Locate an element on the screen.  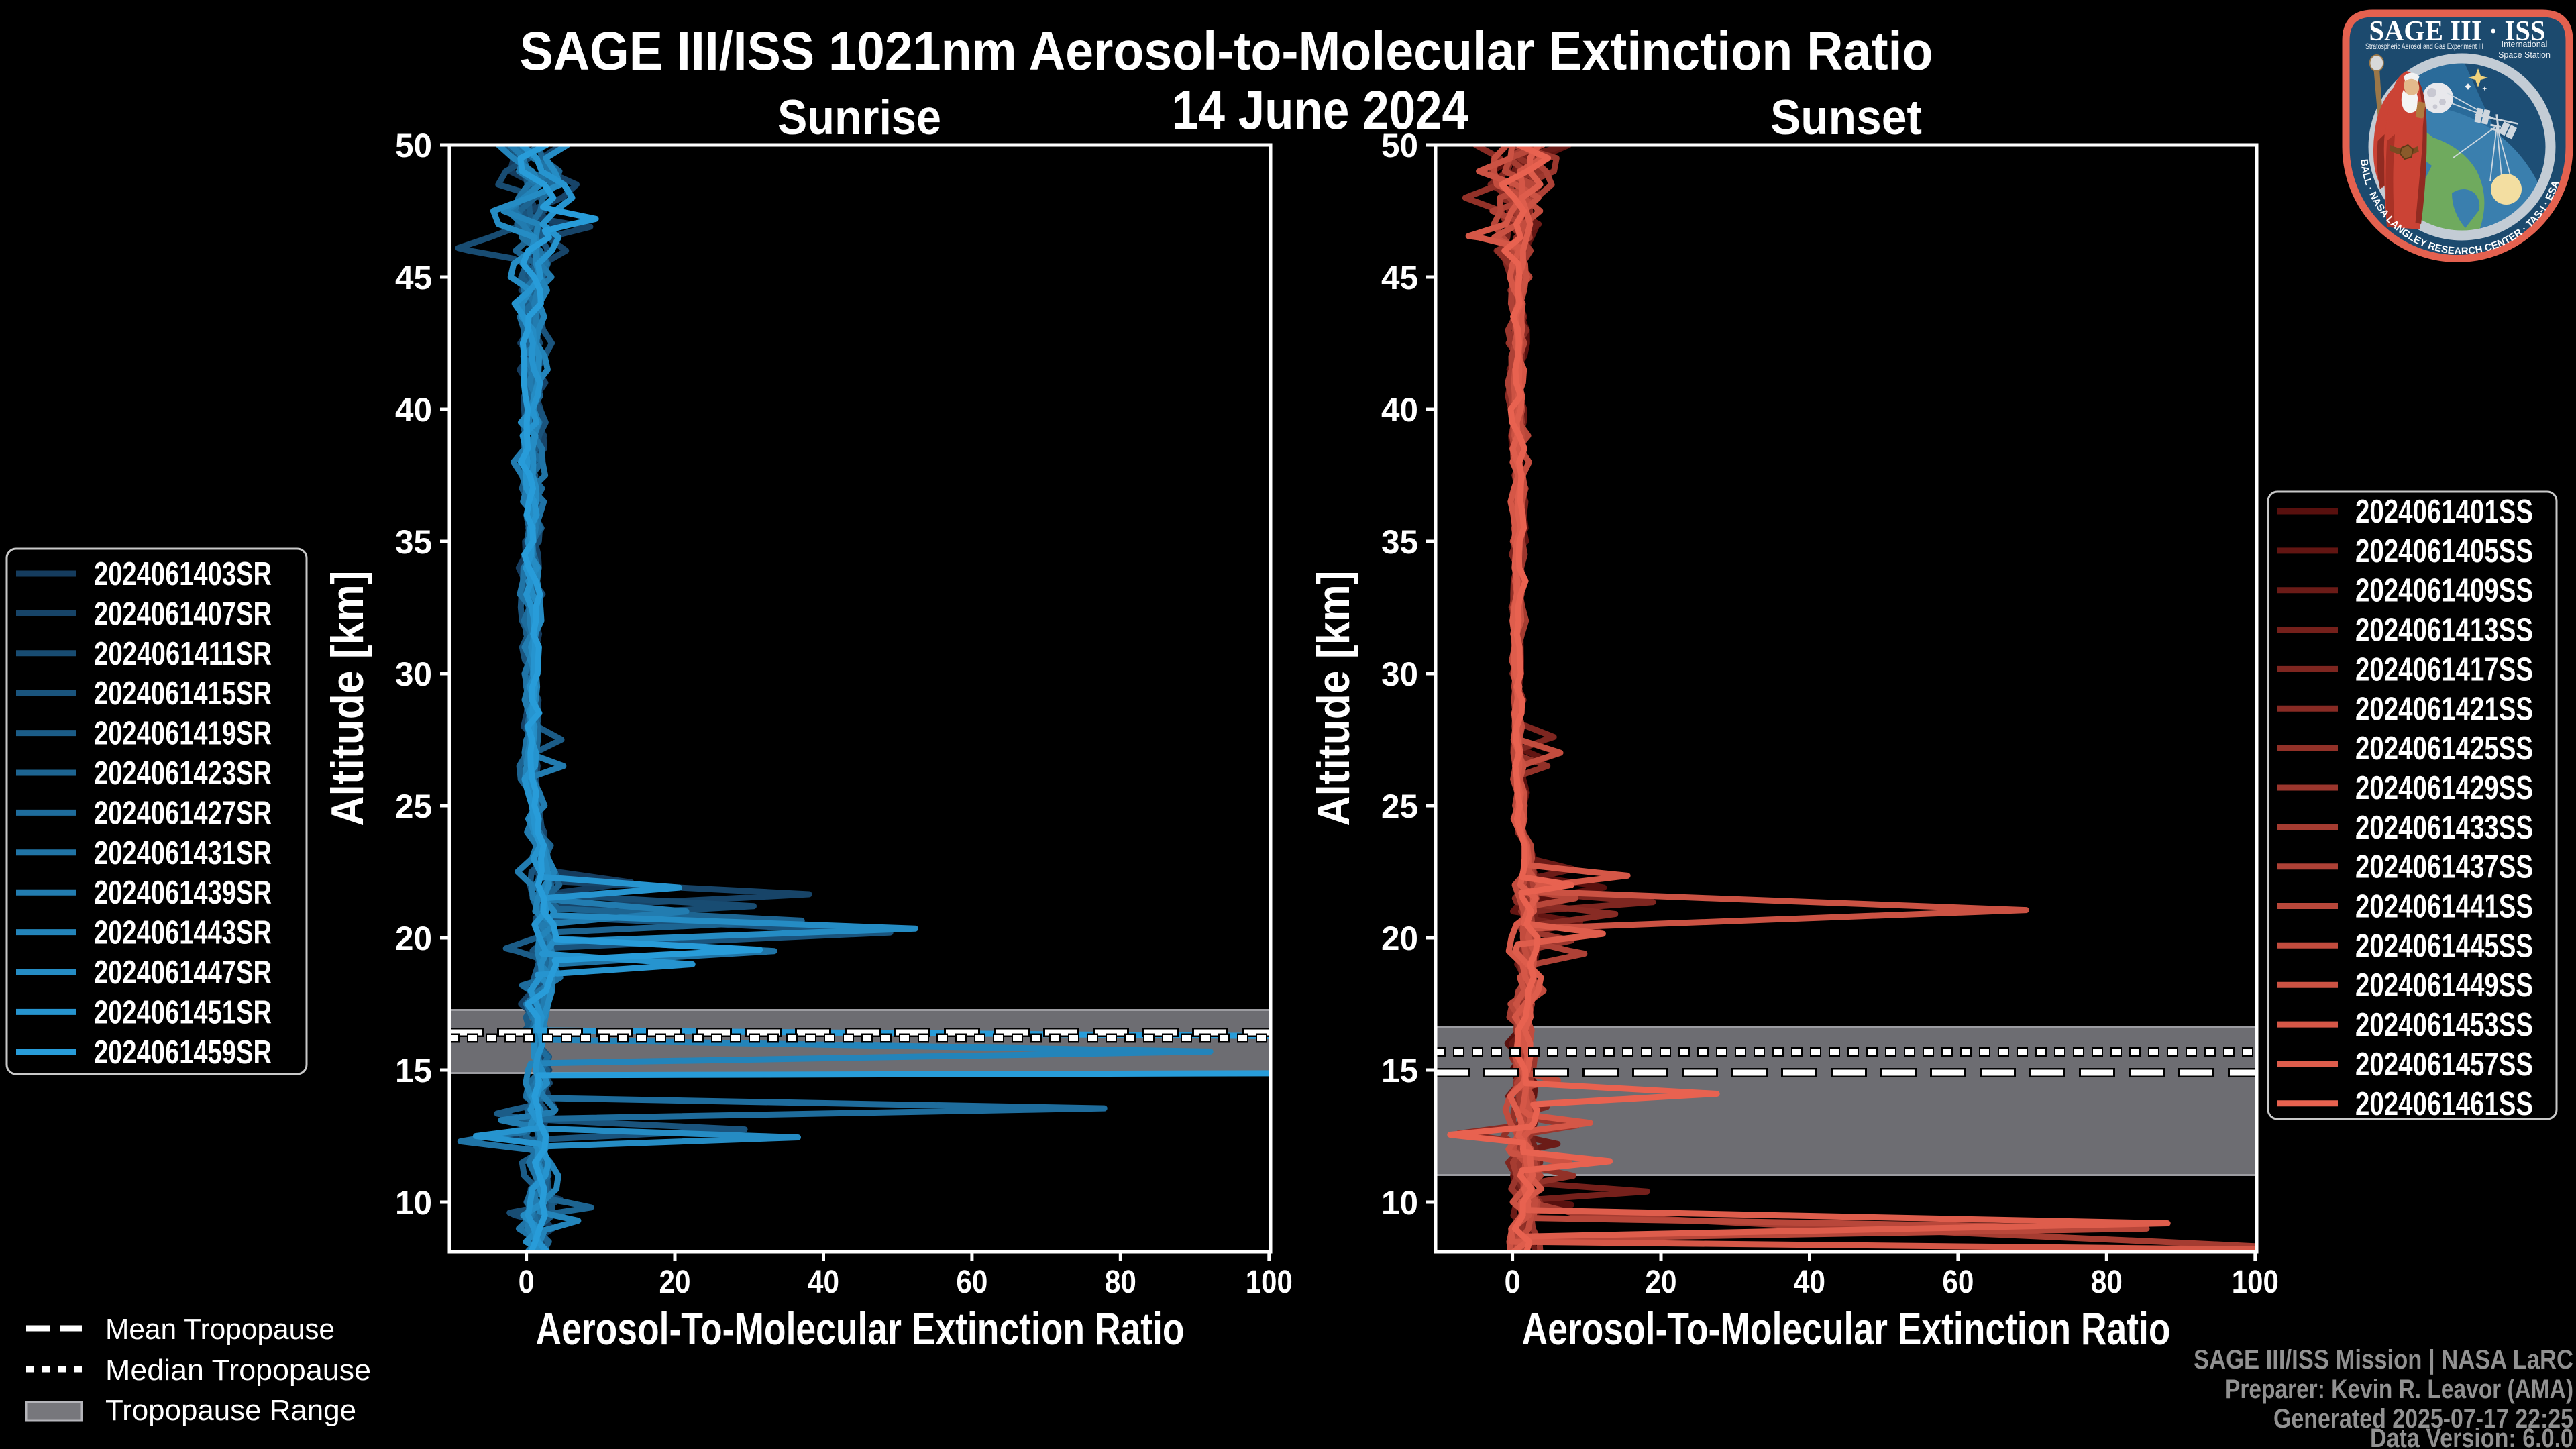
svg-text: Data Version: 6.0.0 is located at coordinates (2471, 1436).